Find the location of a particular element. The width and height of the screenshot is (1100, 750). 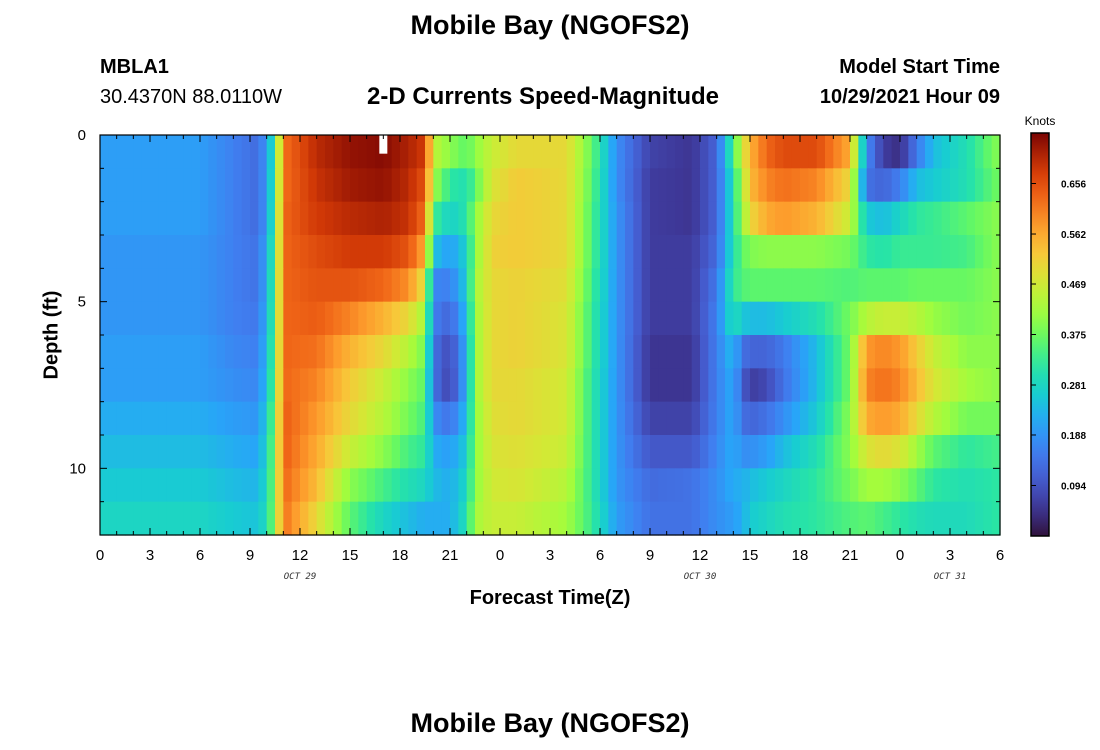

chart-subtitle: 2-D Currents Speed-Magnitude is located at coordinates (543, 96).